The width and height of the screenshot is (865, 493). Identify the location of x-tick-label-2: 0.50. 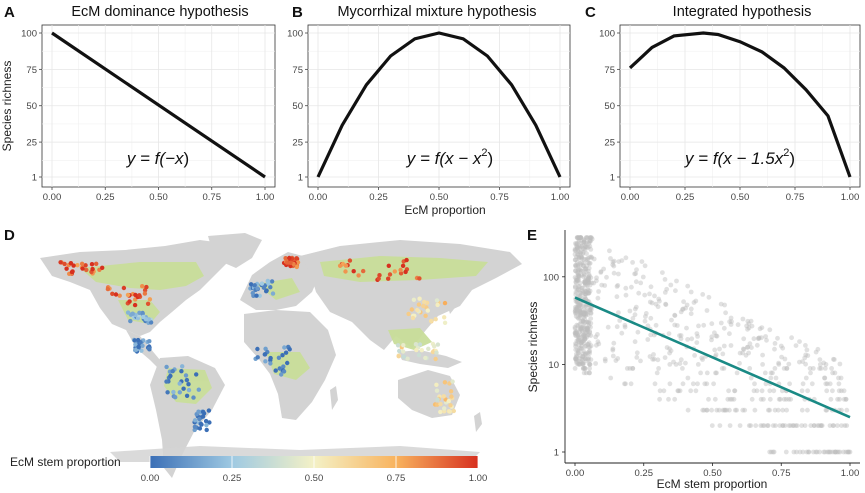
(439, 197).